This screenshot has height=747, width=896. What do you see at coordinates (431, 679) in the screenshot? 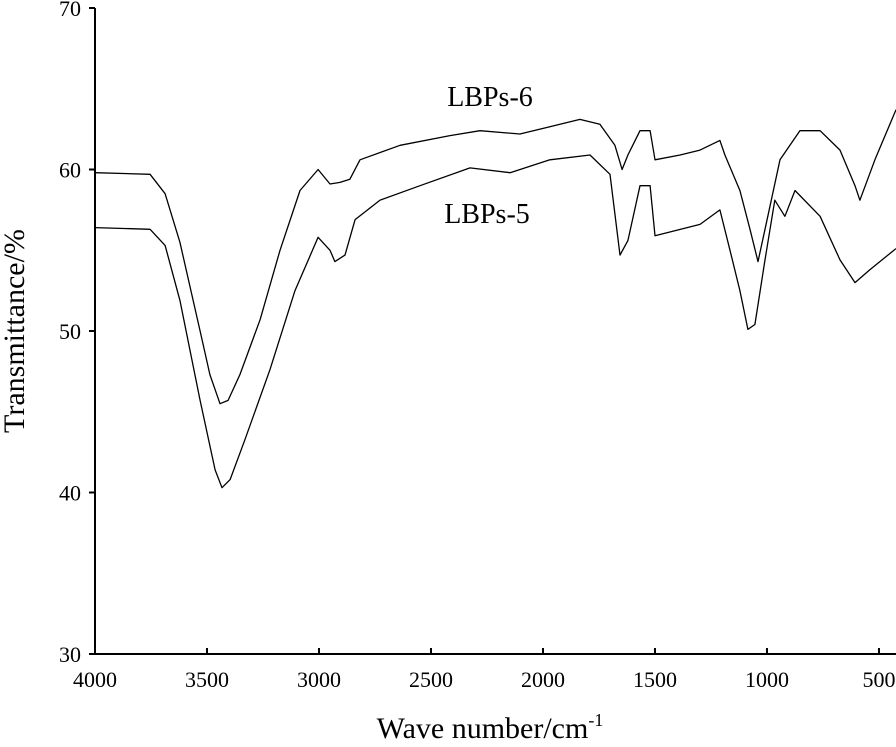
I see `x-tick-label: 2500` at bounding box center [431, 679].